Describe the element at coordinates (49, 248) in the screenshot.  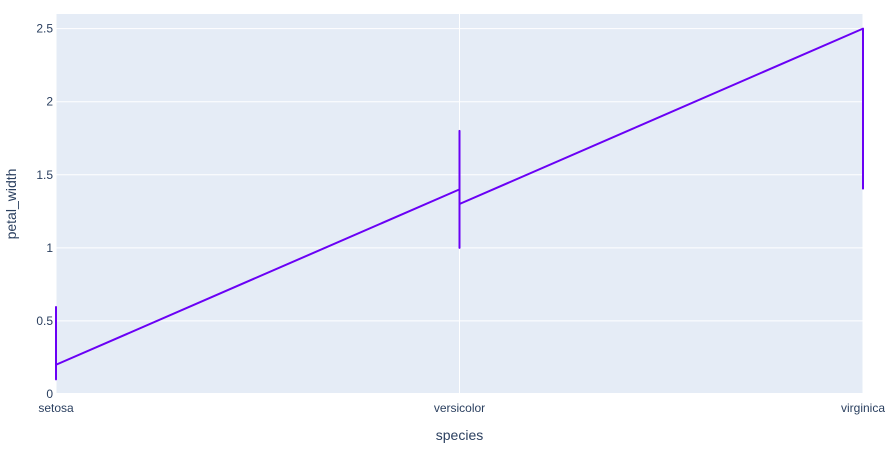
I see `y-tick-label: 1` at that location.